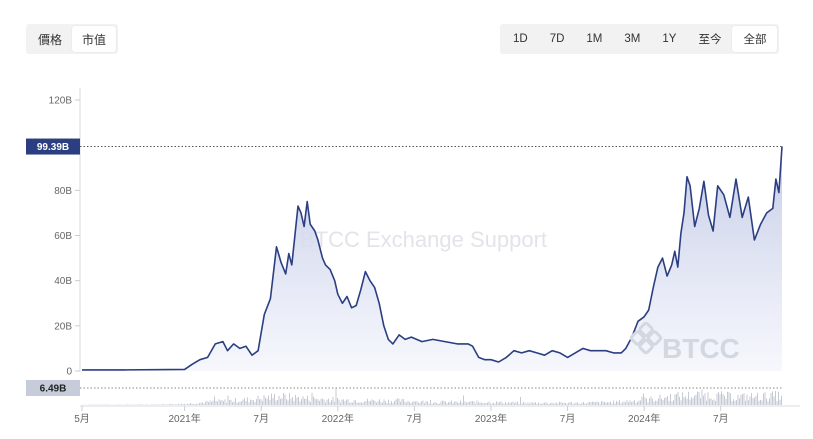 The width and height of the screenshot is (813, 439). Describe the element at coordinates (632, 39) in the screenshot. I see `range-tab-3: 3M` at that location.